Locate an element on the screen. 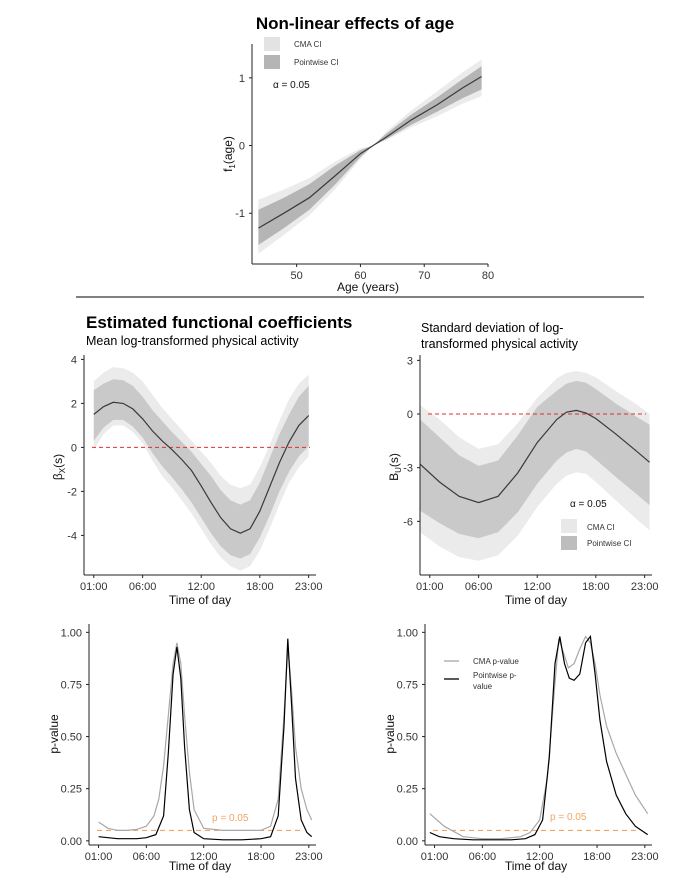 The image size is (694, 894). pval_beta-cma-pvalue-line is located at coordinates (205, 736).